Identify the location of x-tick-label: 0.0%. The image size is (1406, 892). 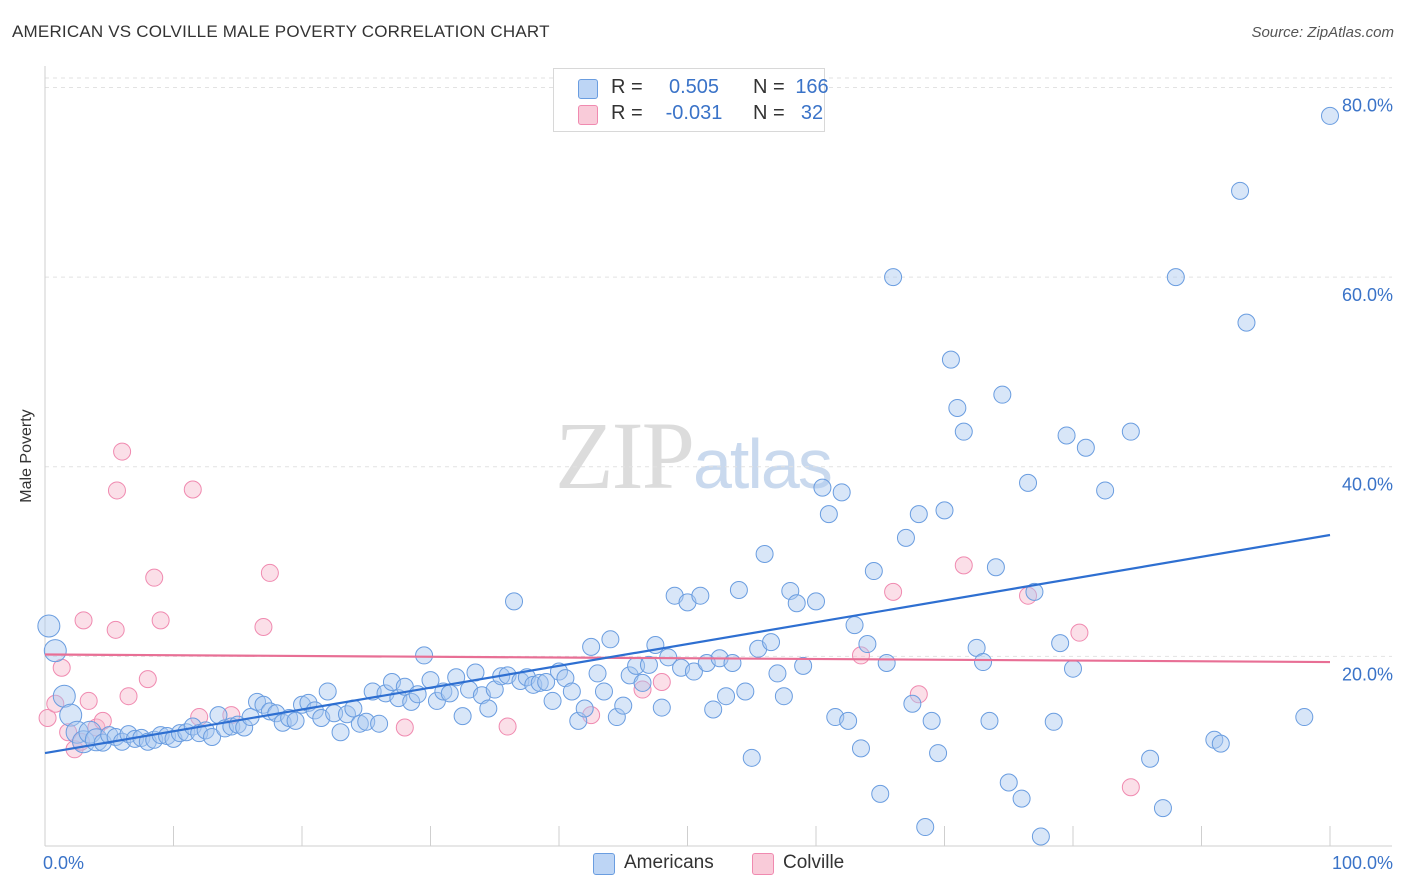
(63, 863).